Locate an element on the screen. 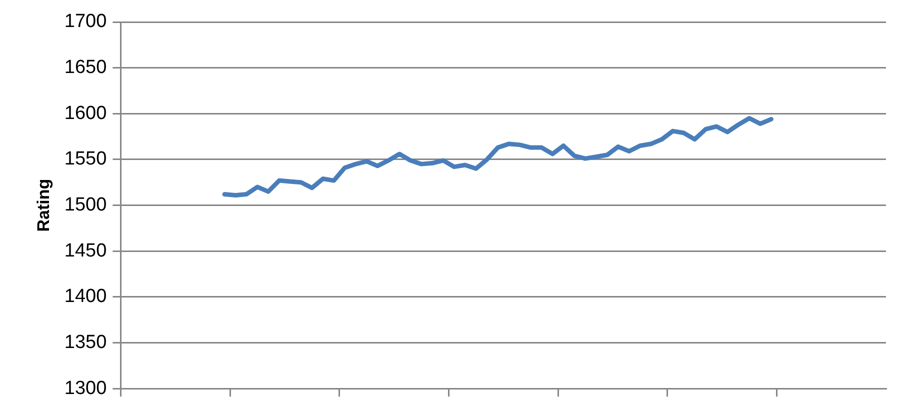 Image resolution: width=920 pixels, height=406 pixels. y-tick-label: 1300 is located at coordinates (85, 388).